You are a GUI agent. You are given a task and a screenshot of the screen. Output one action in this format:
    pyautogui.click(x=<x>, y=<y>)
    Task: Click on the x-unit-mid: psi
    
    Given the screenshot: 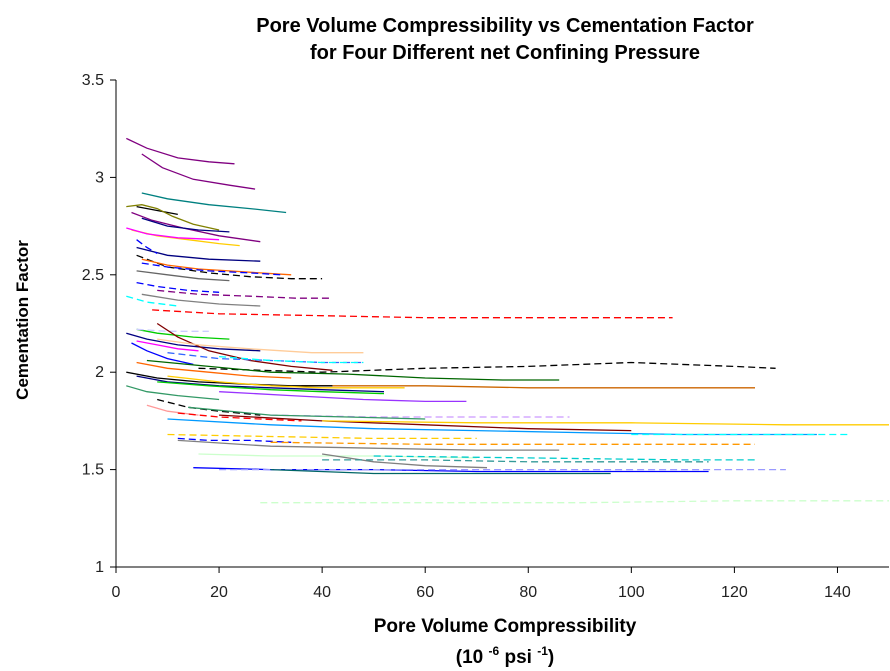 What is the action you would take?
    pyautogui.click(x=518, y=657)
    